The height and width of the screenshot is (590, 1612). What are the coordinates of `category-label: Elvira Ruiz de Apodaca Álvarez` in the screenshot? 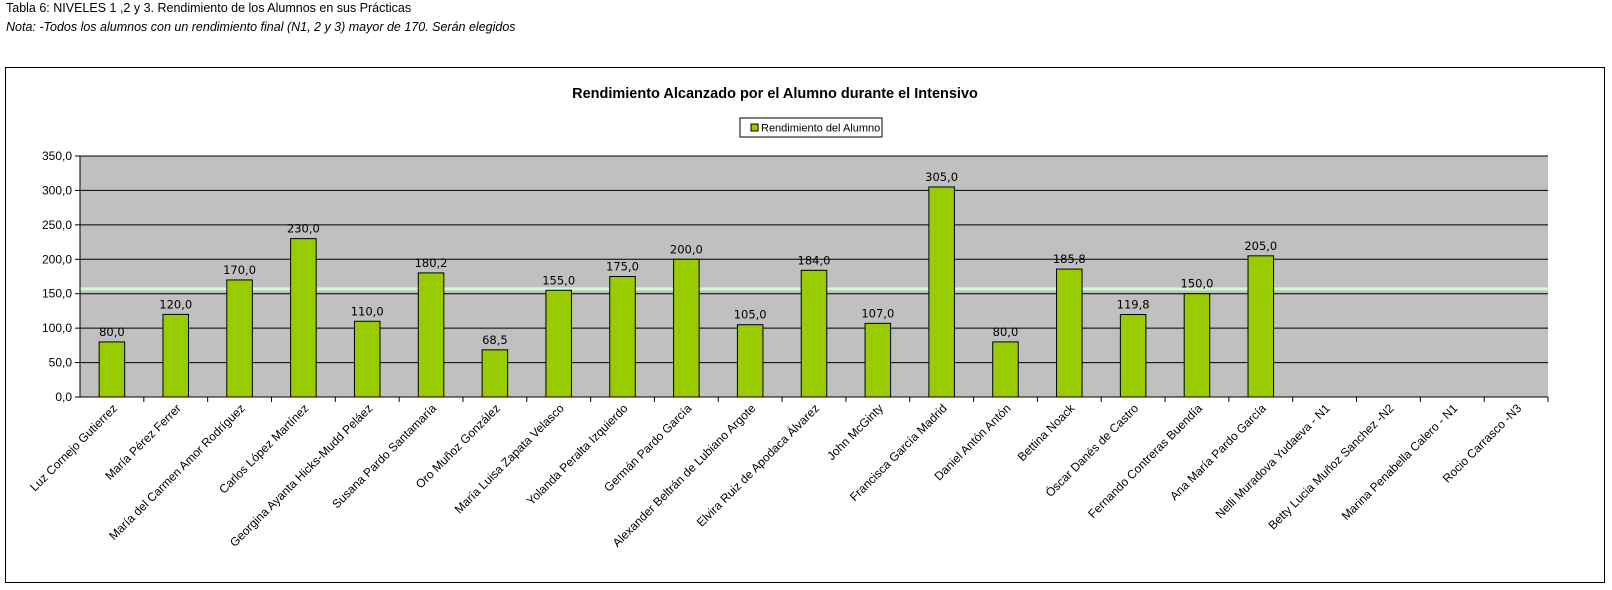 It's located at (757, 465).